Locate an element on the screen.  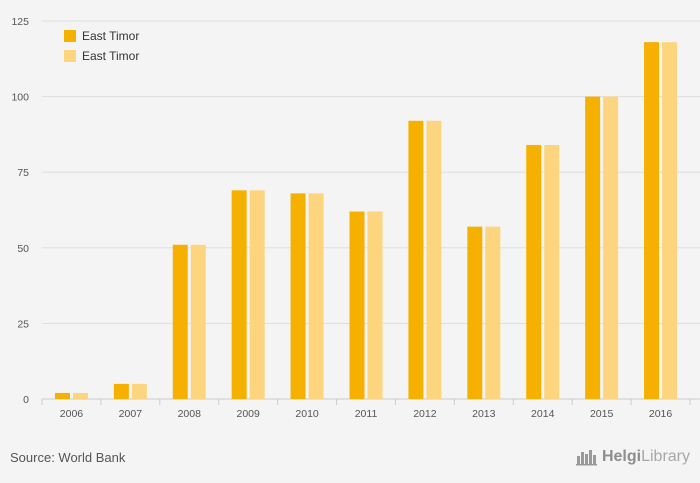
x-tick-label: 2014 is located at coordinates (543, 414).